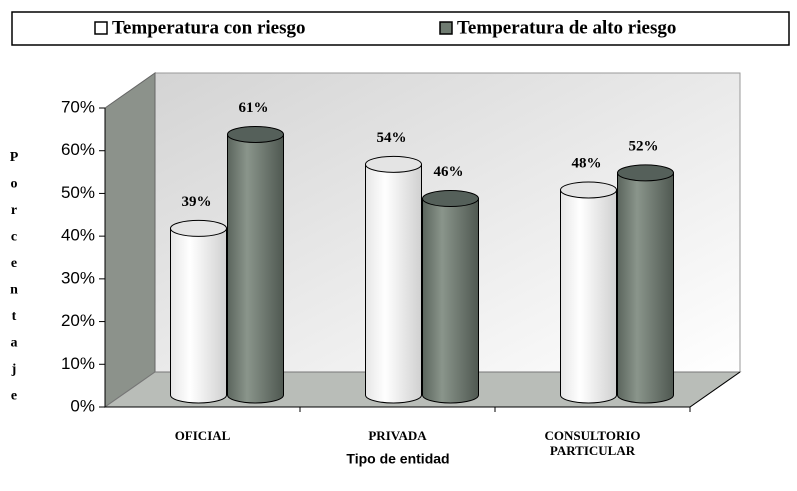 Image resolution: width=797 pixels, height=491 pixels. Describe the element at coordinates (78, 149) in the screenshot. I see `y-tick-label: 60%` at that location.